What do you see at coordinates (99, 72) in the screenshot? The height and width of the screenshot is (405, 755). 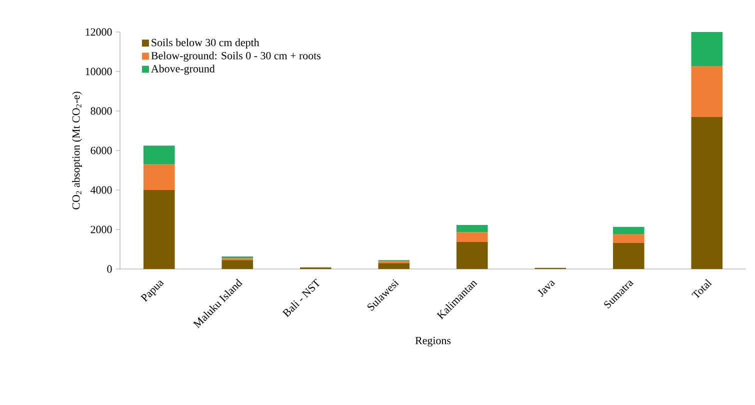 I see `y-tick-label: 10000` at bounding box center [99, 72].